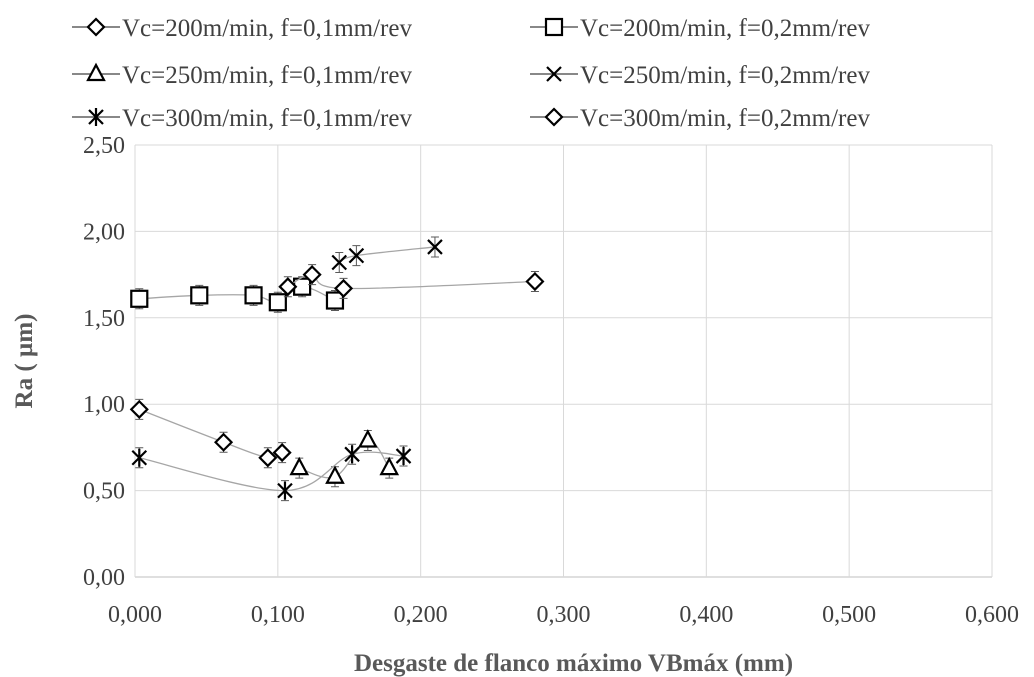 The width and height of the screenshot is (1034, 677). What do you see at coordinates (725, 118) in the screenshot?
I see `legend-label: Vc=300m/min, f=0,2mm/rev` at bounding box center [725, 118].